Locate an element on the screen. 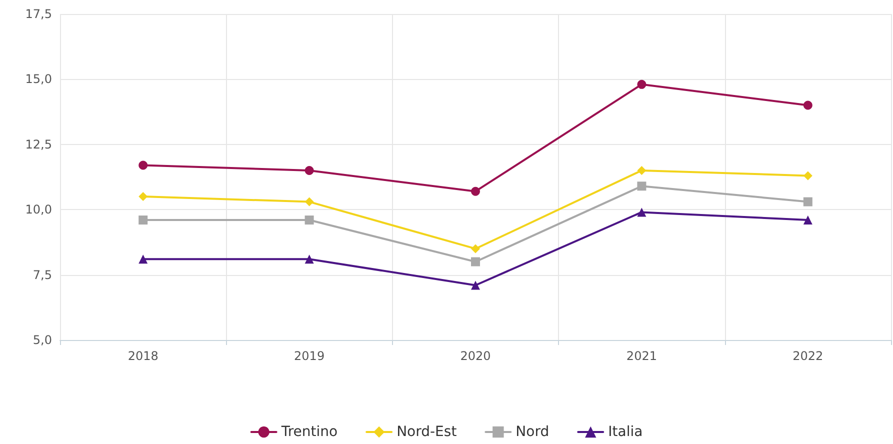 This screenshot has height=444, width=893. x-tick-label: 2020 is located at coordinates (475, 356).